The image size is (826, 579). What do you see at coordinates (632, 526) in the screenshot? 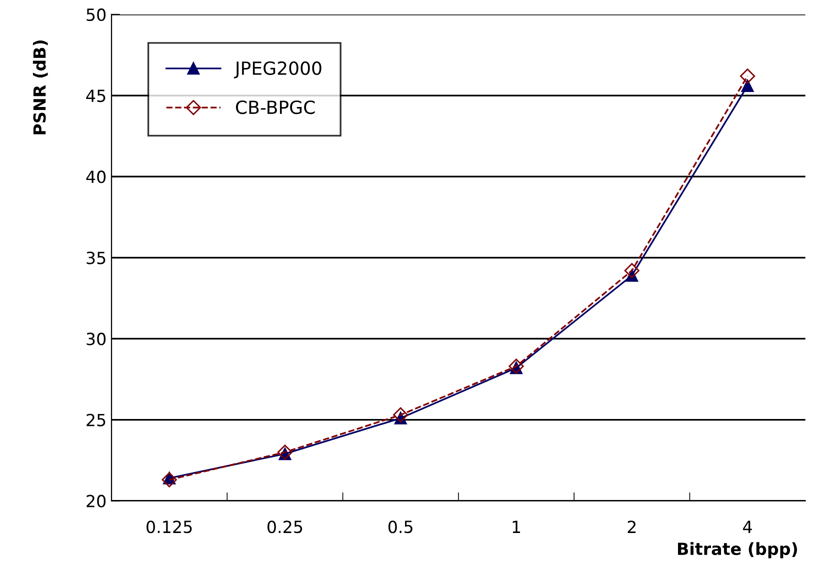
I see `x-tick-label: 2` at bounding box center [632, 526].